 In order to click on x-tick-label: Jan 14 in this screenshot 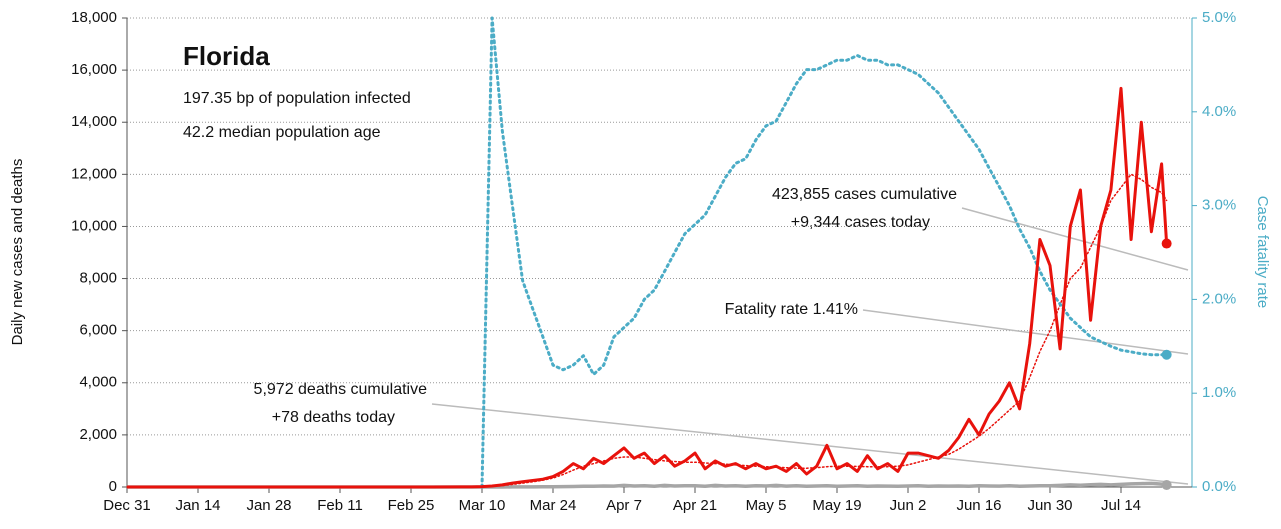, I will do `click(197, 505)`.